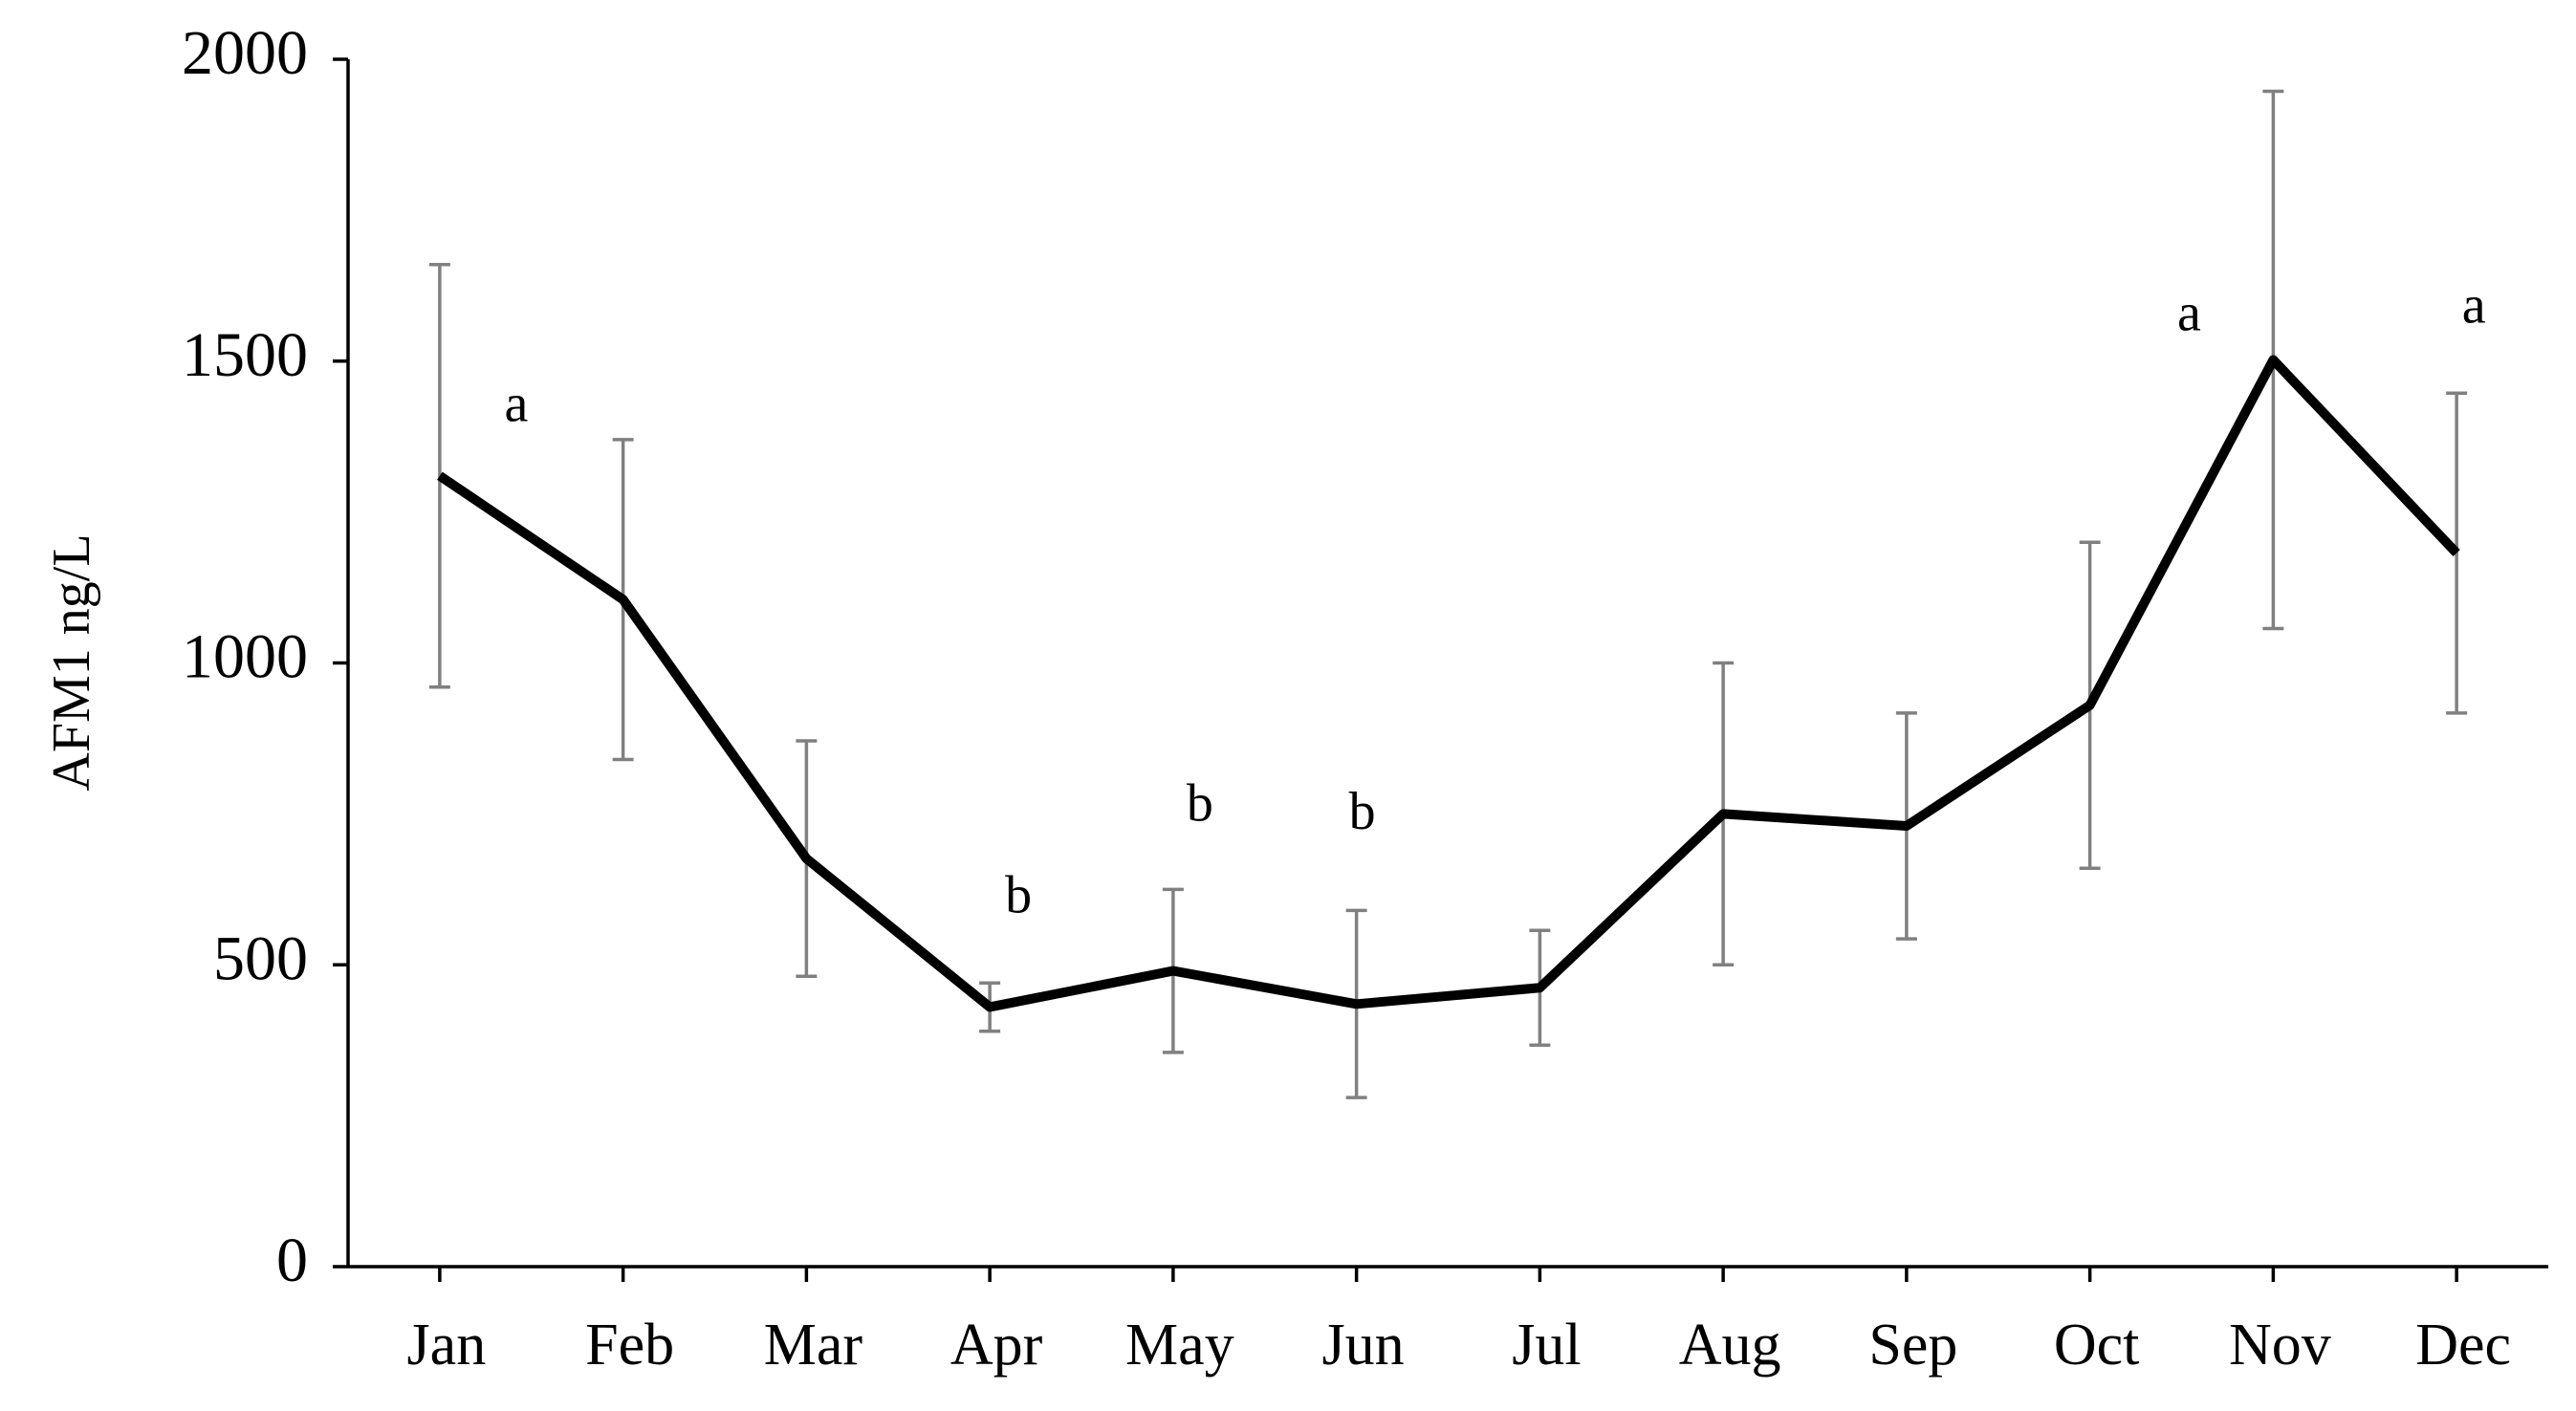 The height and width of the screenshot is (1411, 2576). I want to click on y-tick-label: 1500, so click(245, 355).